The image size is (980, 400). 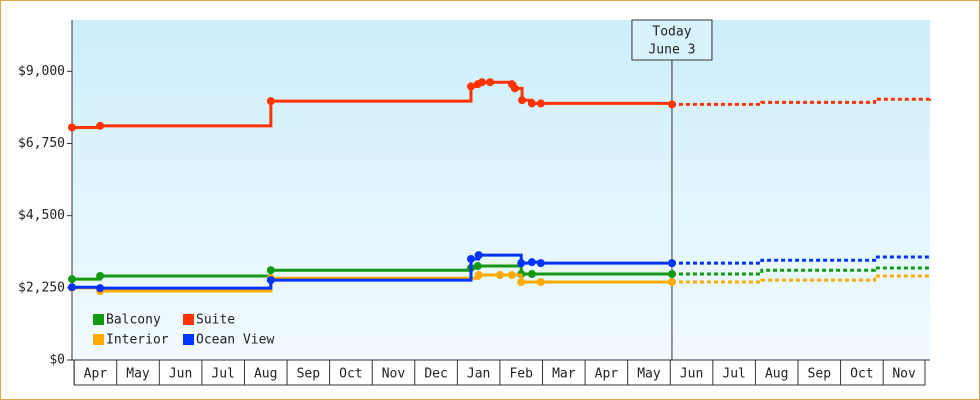 What do you see at coordinates (671, 32) in the screenshot?
I see `today-label: Today` at bounding box center [671, 32].